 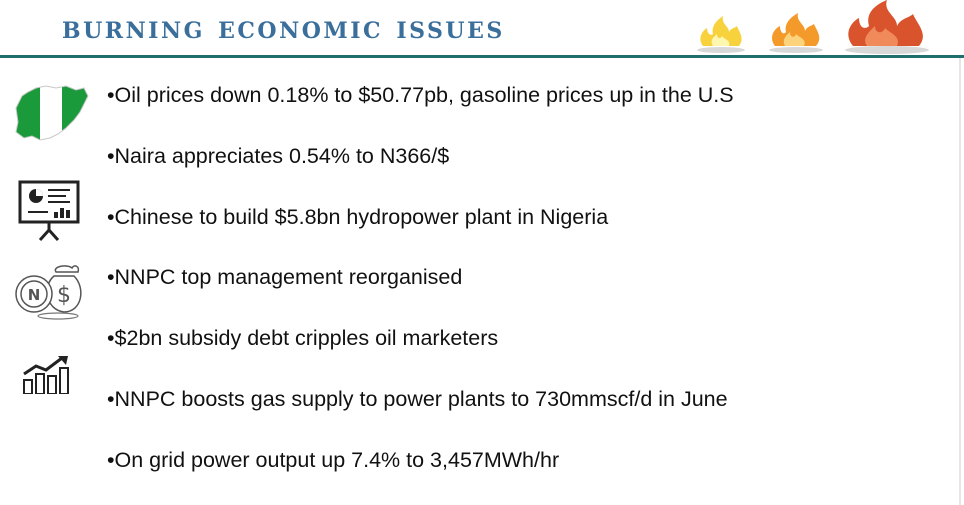 What do you see at coordinates (48, 292) in the screenshot?
I see `naira-dollar-coins-icon: $ N` at bounding box center [48, 292].